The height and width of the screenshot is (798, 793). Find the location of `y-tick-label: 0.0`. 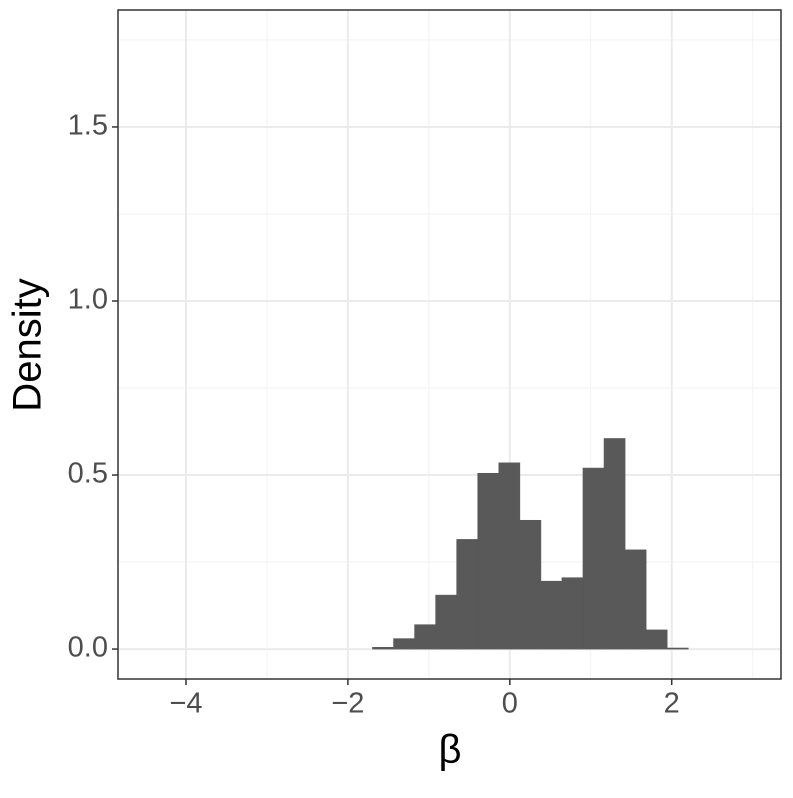

y-tick-label: 0.0 is located at coordinates (88, 648).